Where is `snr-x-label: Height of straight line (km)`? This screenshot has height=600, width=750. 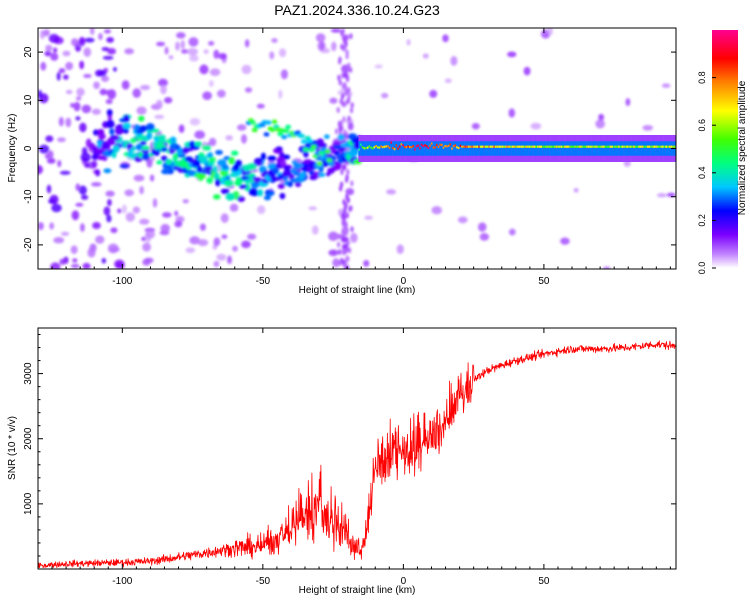
snr-x-label: Height of straight line (km) is located at coordinates (357, 590).